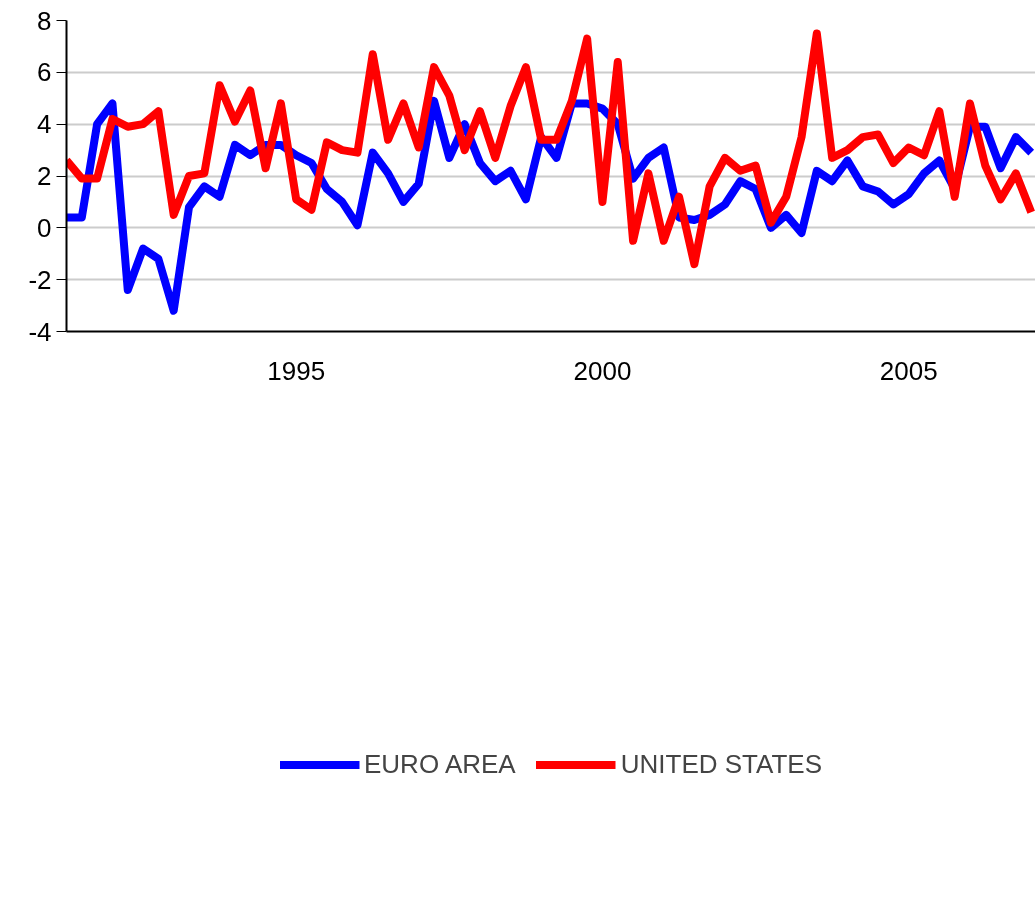  I want to click on y-tick-label: 8, so click(44, 20).